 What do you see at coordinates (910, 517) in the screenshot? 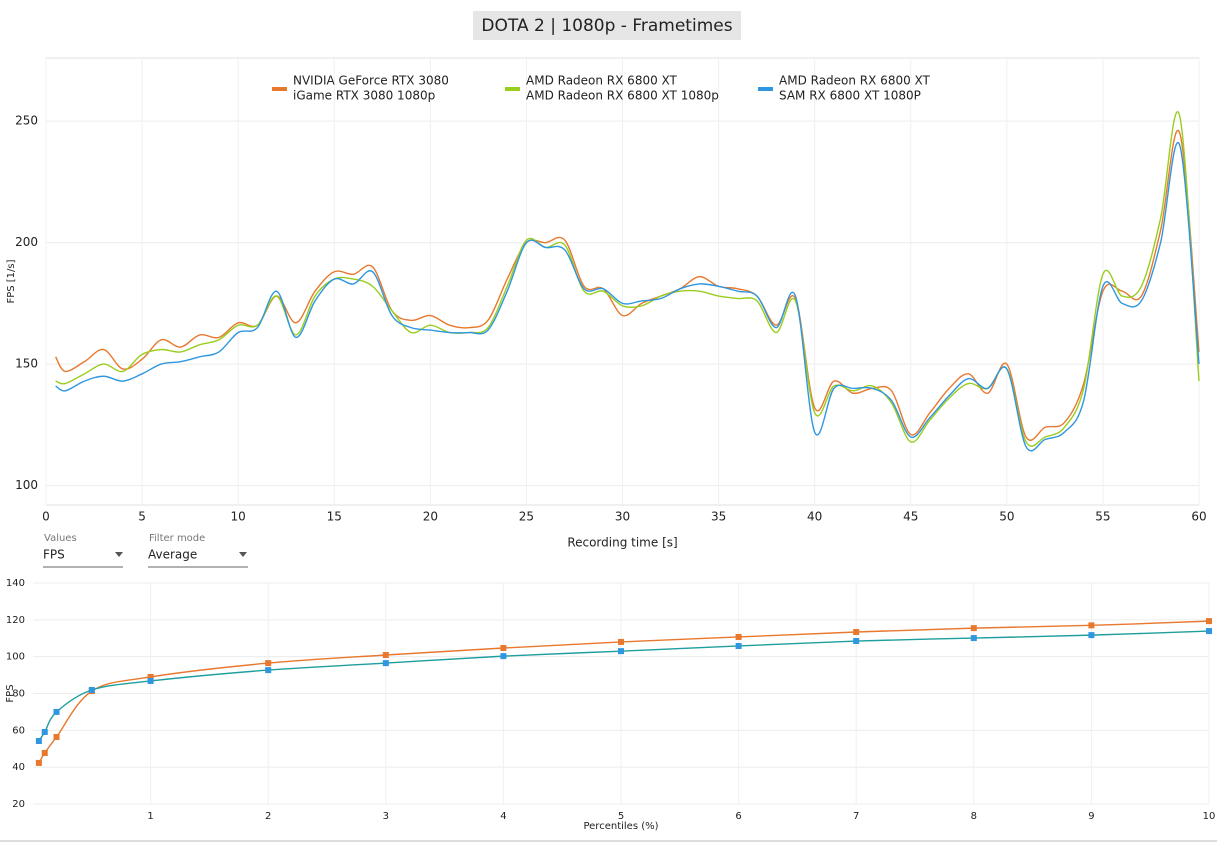
I see `x-tick-label: 45` at bounding box center [910, 517].